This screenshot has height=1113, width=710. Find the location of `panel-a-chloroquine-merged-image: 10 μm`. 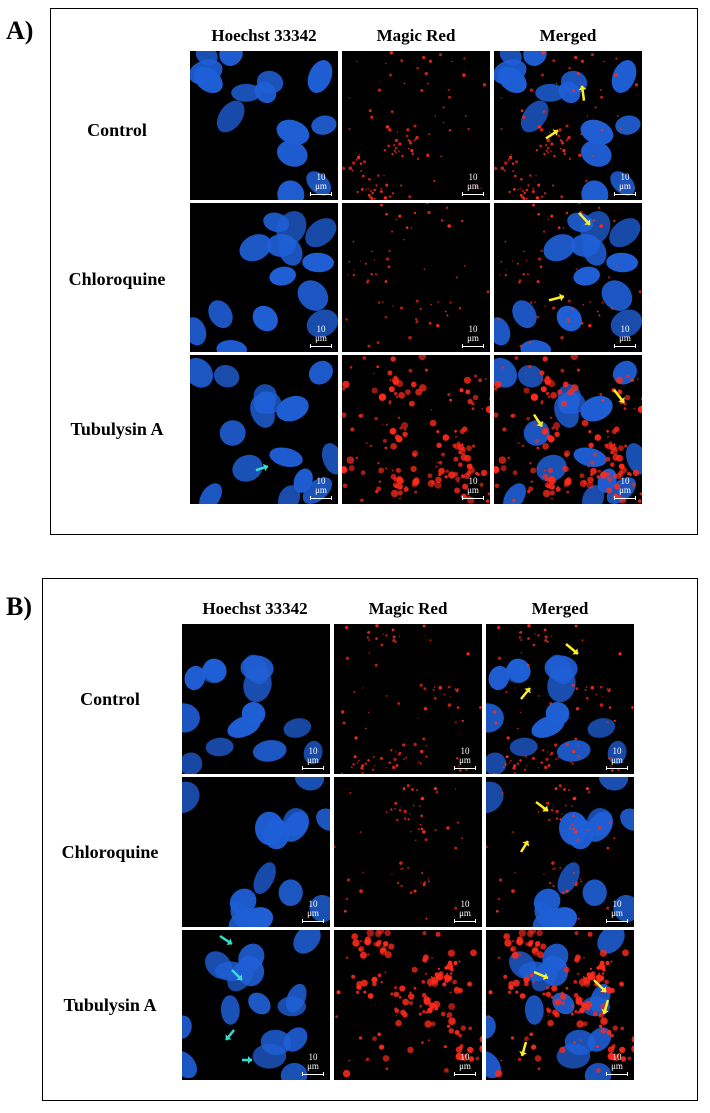

panel-a-chloroquine-merged-image: 10 μm is located at coordinates (568, 277).